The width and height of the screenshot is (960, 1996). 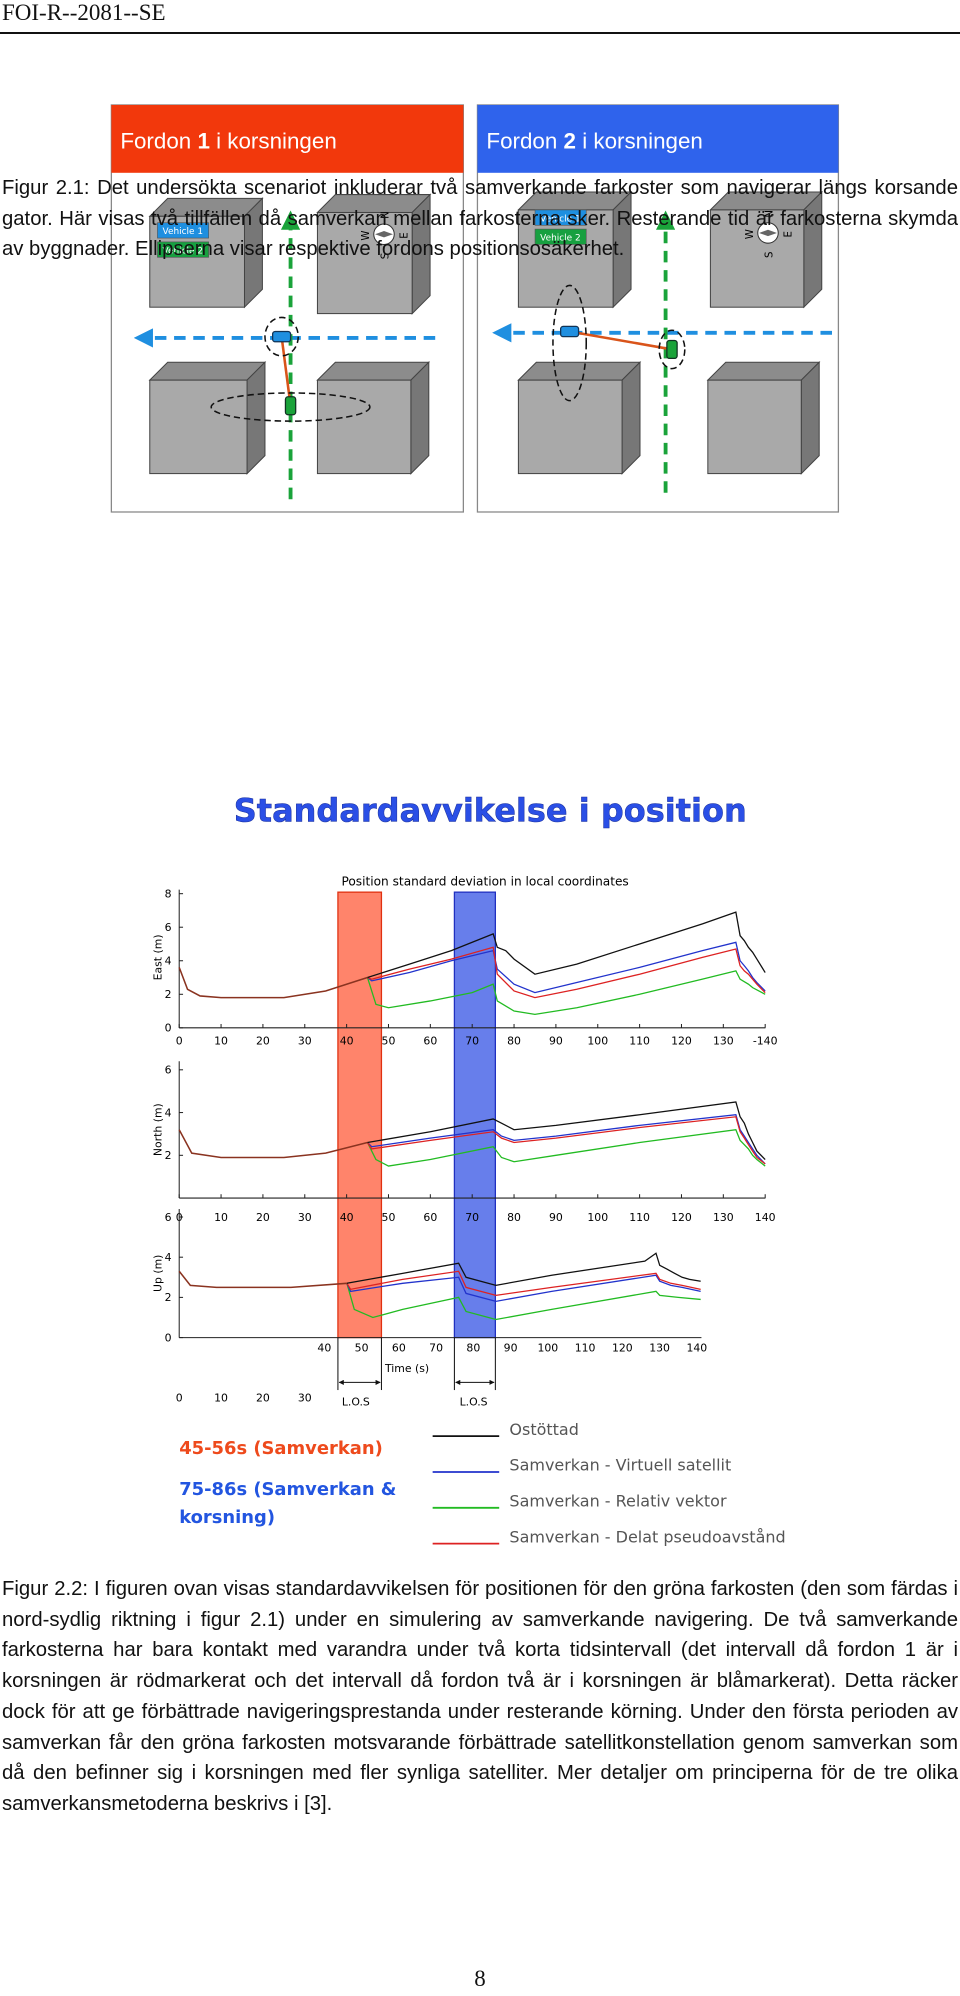 I want to click on y-axis-label: Up (m), so click(x=157, y=1273).